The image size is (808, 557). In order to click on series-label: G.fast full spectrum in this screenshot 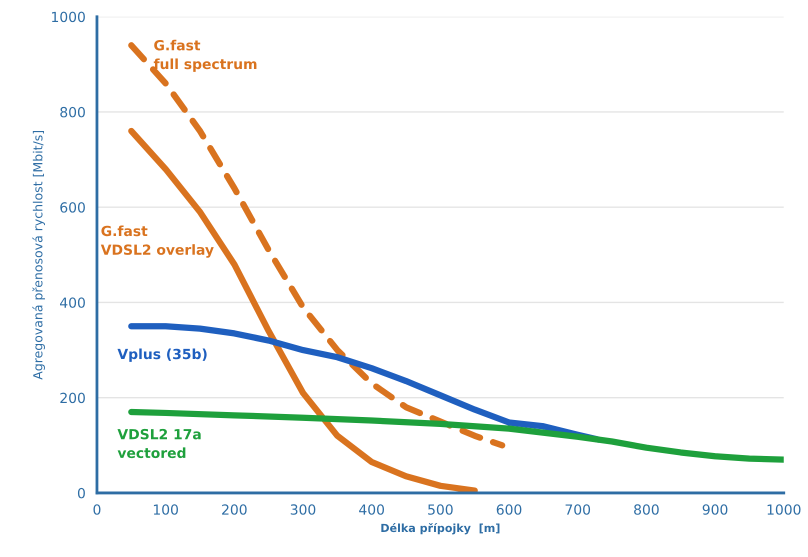, I will do `click(205, 56)`.